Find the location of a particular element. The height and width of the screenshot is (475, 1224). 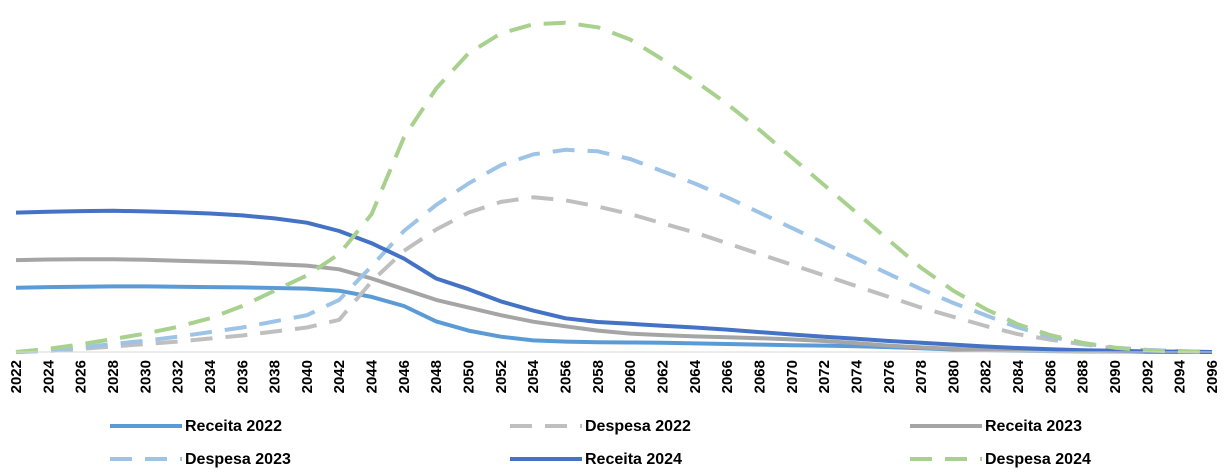

x-tick-label: 2038 is located at coordinates (275, 376).